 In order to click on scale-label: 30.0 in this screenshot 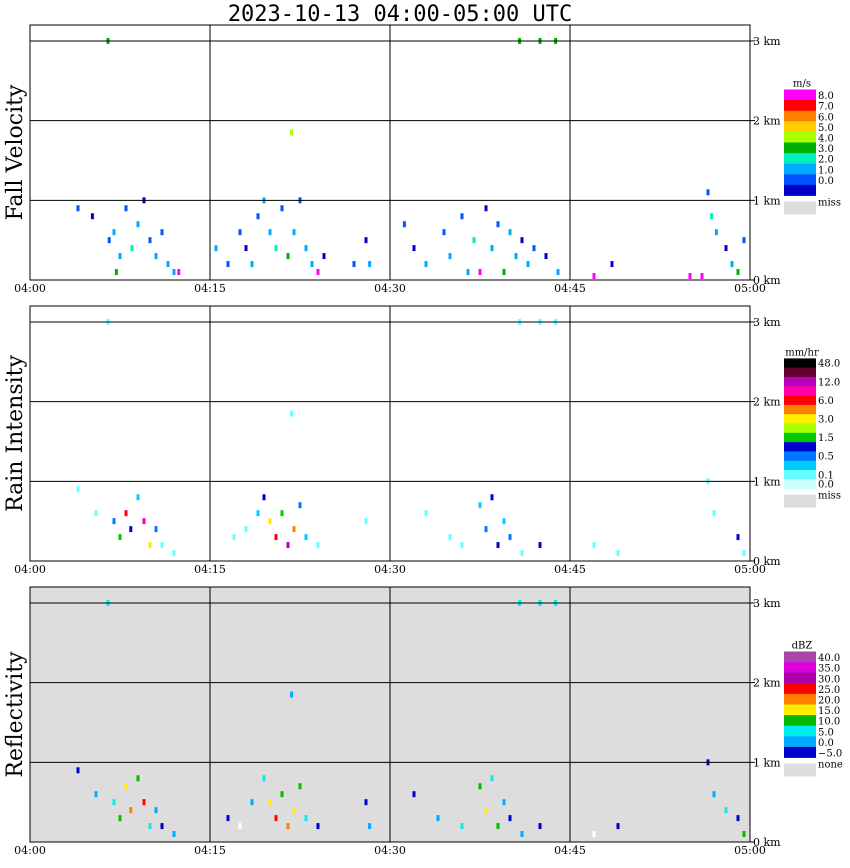, I will do `click(829, 679)`.